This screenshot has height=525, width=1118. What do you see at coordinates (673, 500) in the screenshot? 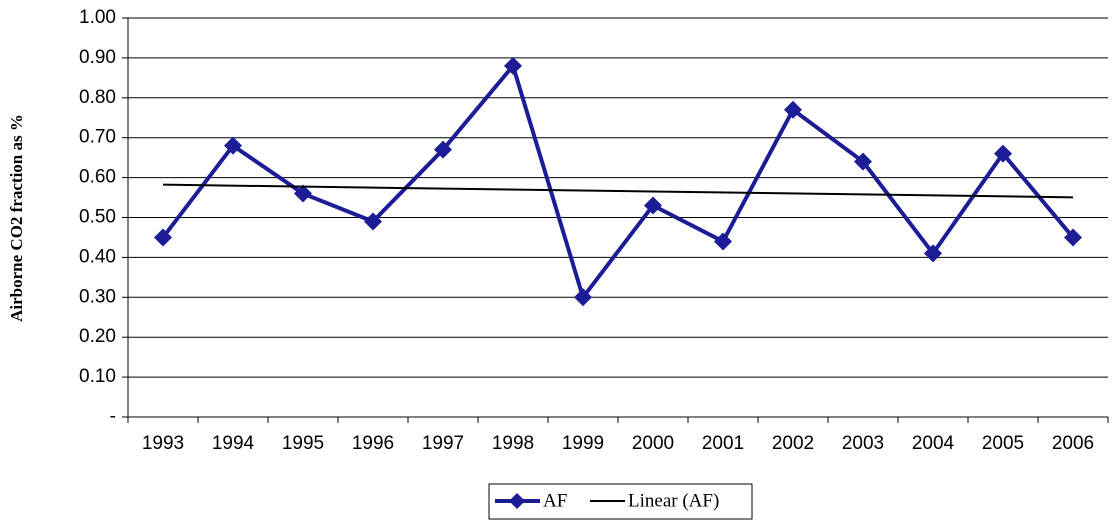
I see `legend-label: Linear (AF)` at bounding box center [673, 500].